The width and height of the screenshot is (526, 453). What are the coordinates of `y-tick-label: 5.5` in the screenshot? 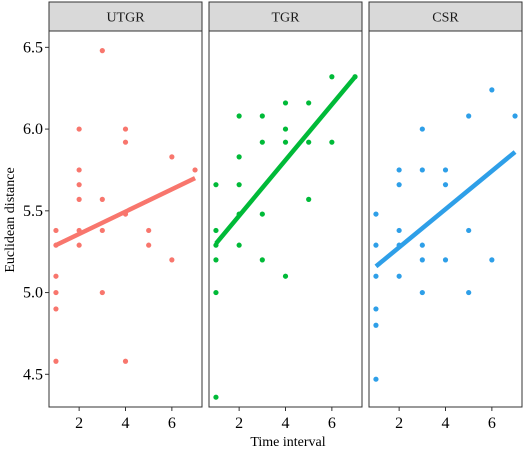 It's located at (33, 211).